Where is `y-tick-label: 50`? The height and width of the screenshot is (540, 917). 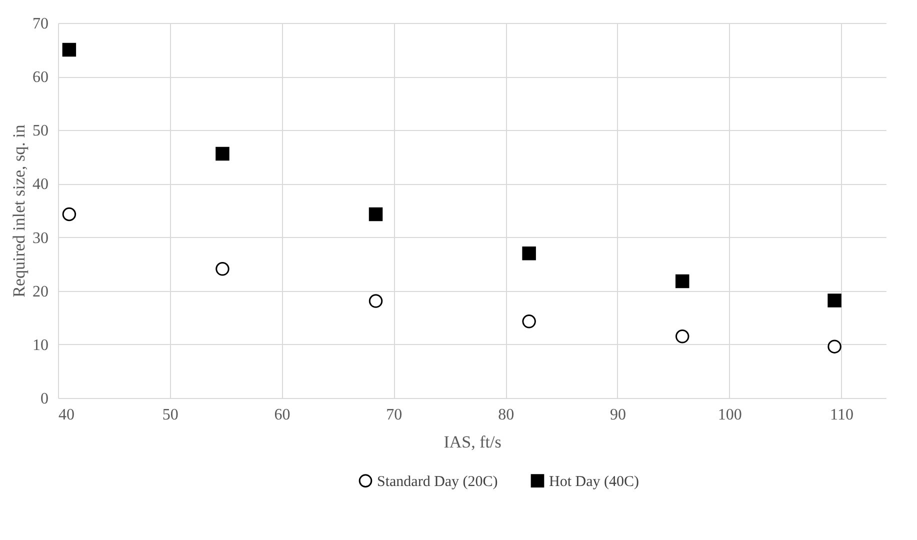 y-tick-label: 50 is located at coordinates (40, 131).